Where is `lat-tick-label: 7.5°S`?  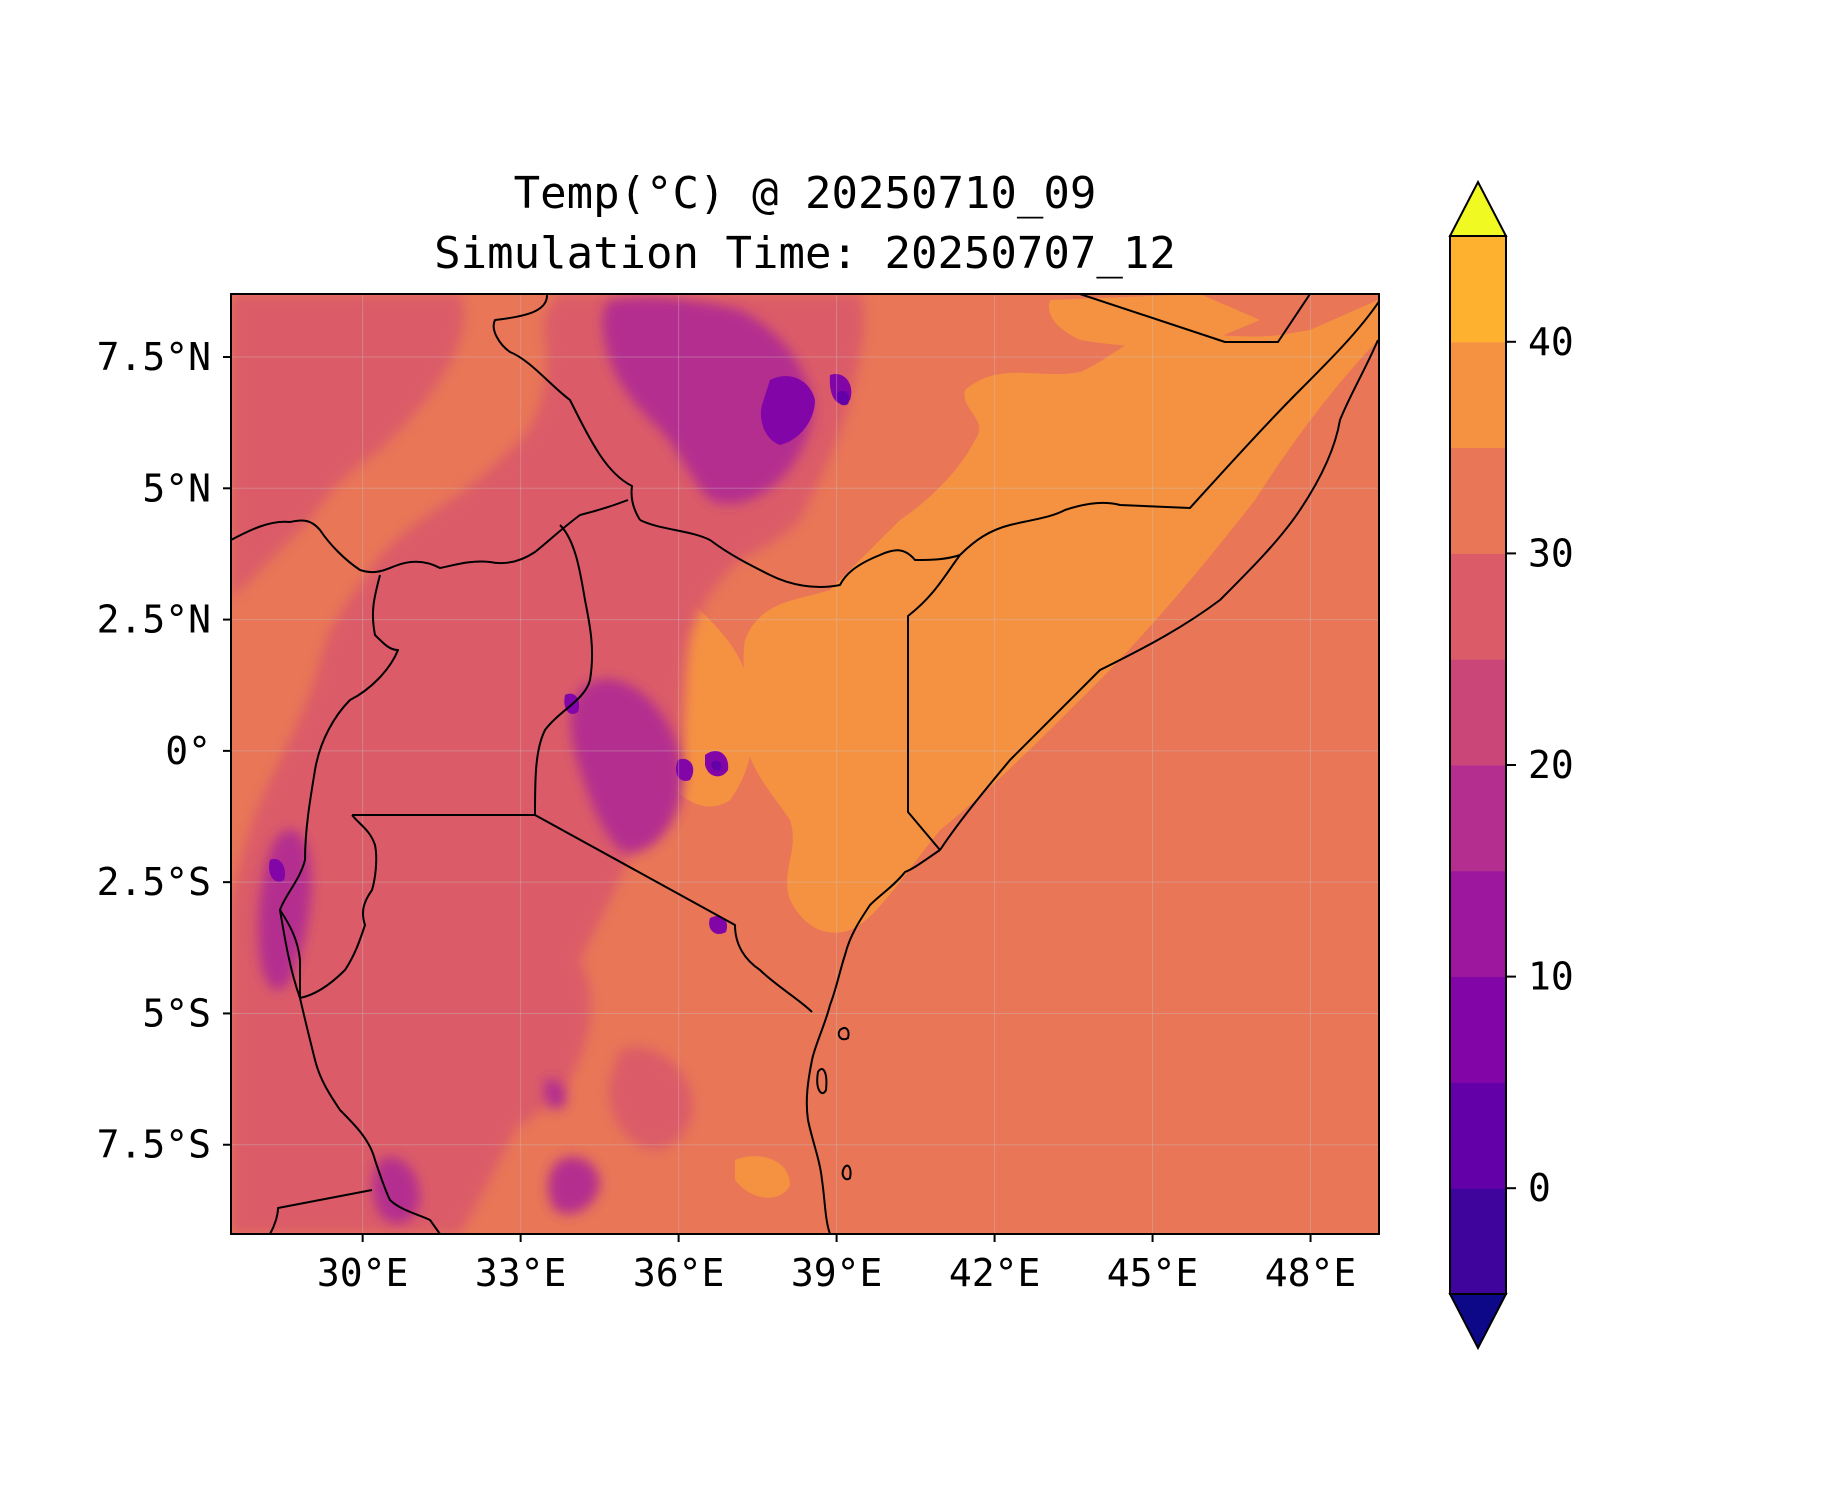 lat-tick-label: 7.5°S is located at coordinates (154, 1145).